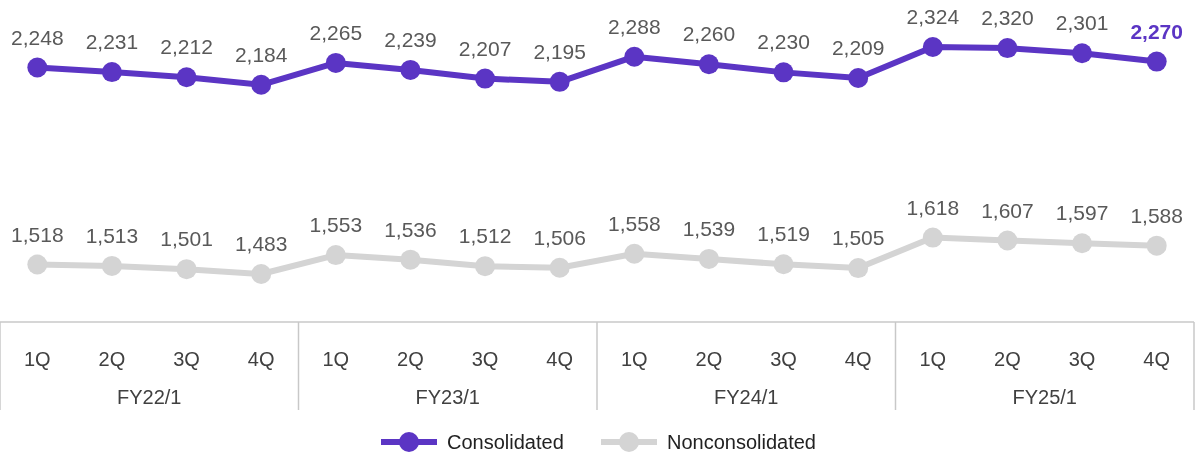 This screenshot has height=460, width=1202. What do you see at coordinates (858, 238) in the screenshot?
I see `data-label: 1,505` at bounding box center [858, 238].